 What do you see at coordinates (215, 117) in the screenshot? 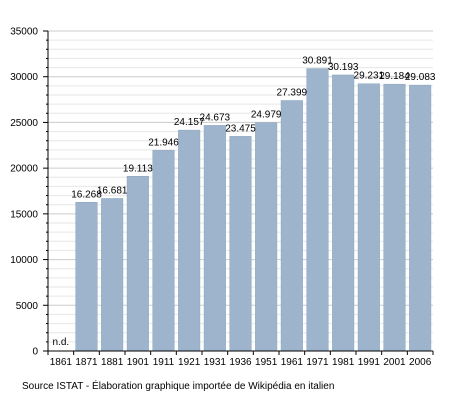
I see `data-label-1931: 24.673` at bounding box center [215, 117].